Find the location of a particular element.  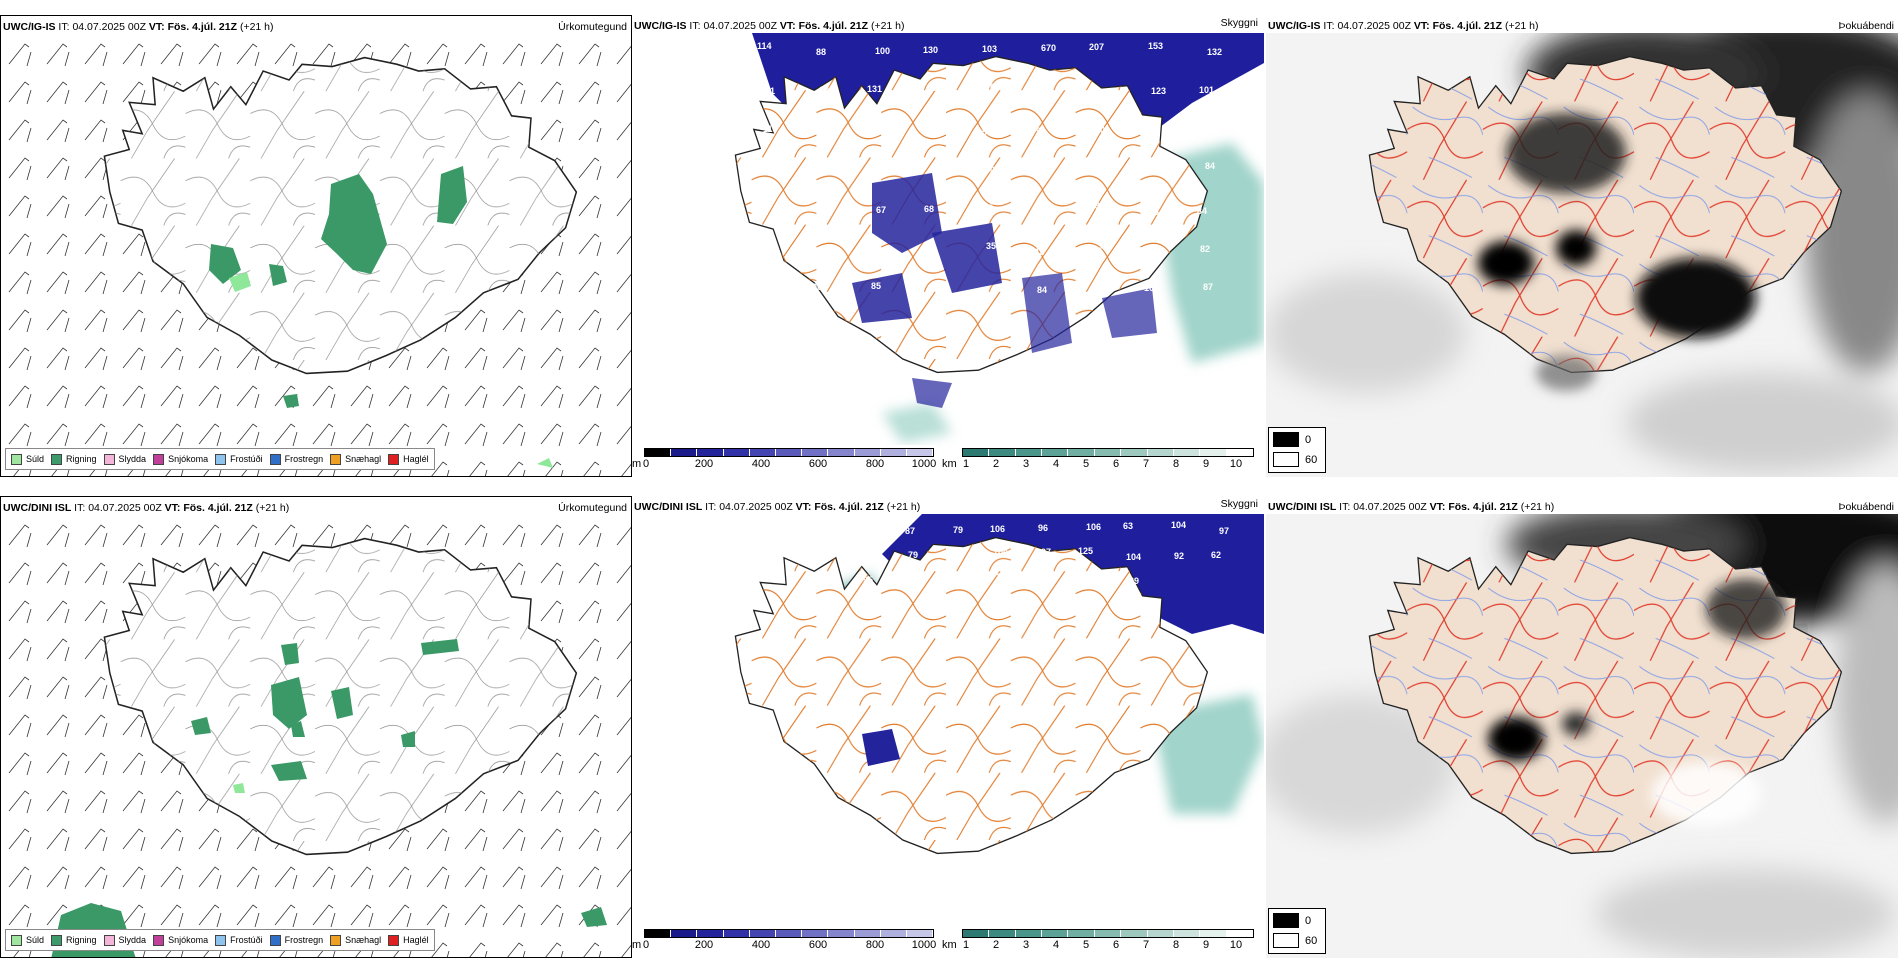

visibility-tick: 8 is located at coordinates (1176, 464).